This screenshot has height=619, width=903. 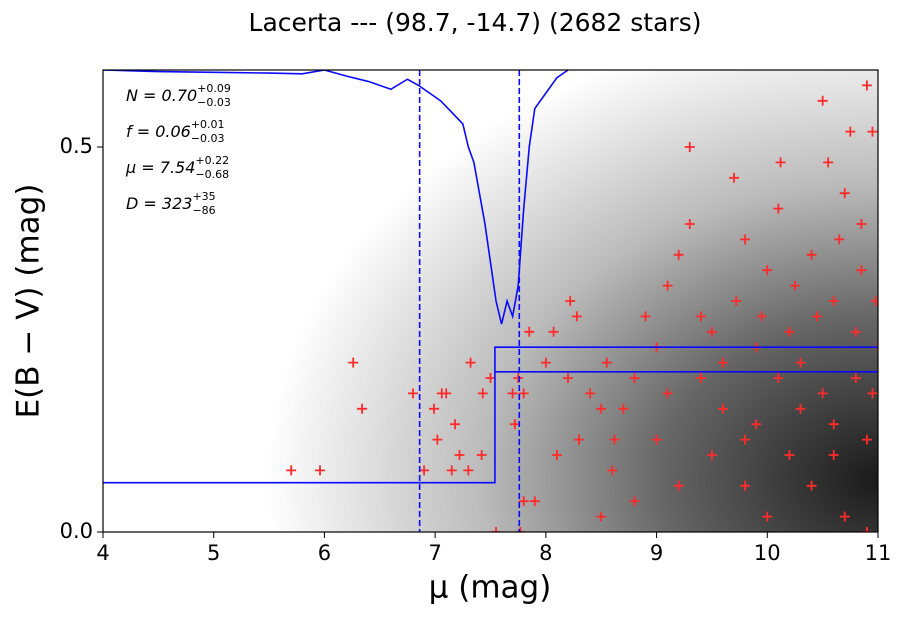 What do you see at coordinates (767, 553) in the screenshot?
I see `x-tick-label: 10` at bounding box center [767, 553].